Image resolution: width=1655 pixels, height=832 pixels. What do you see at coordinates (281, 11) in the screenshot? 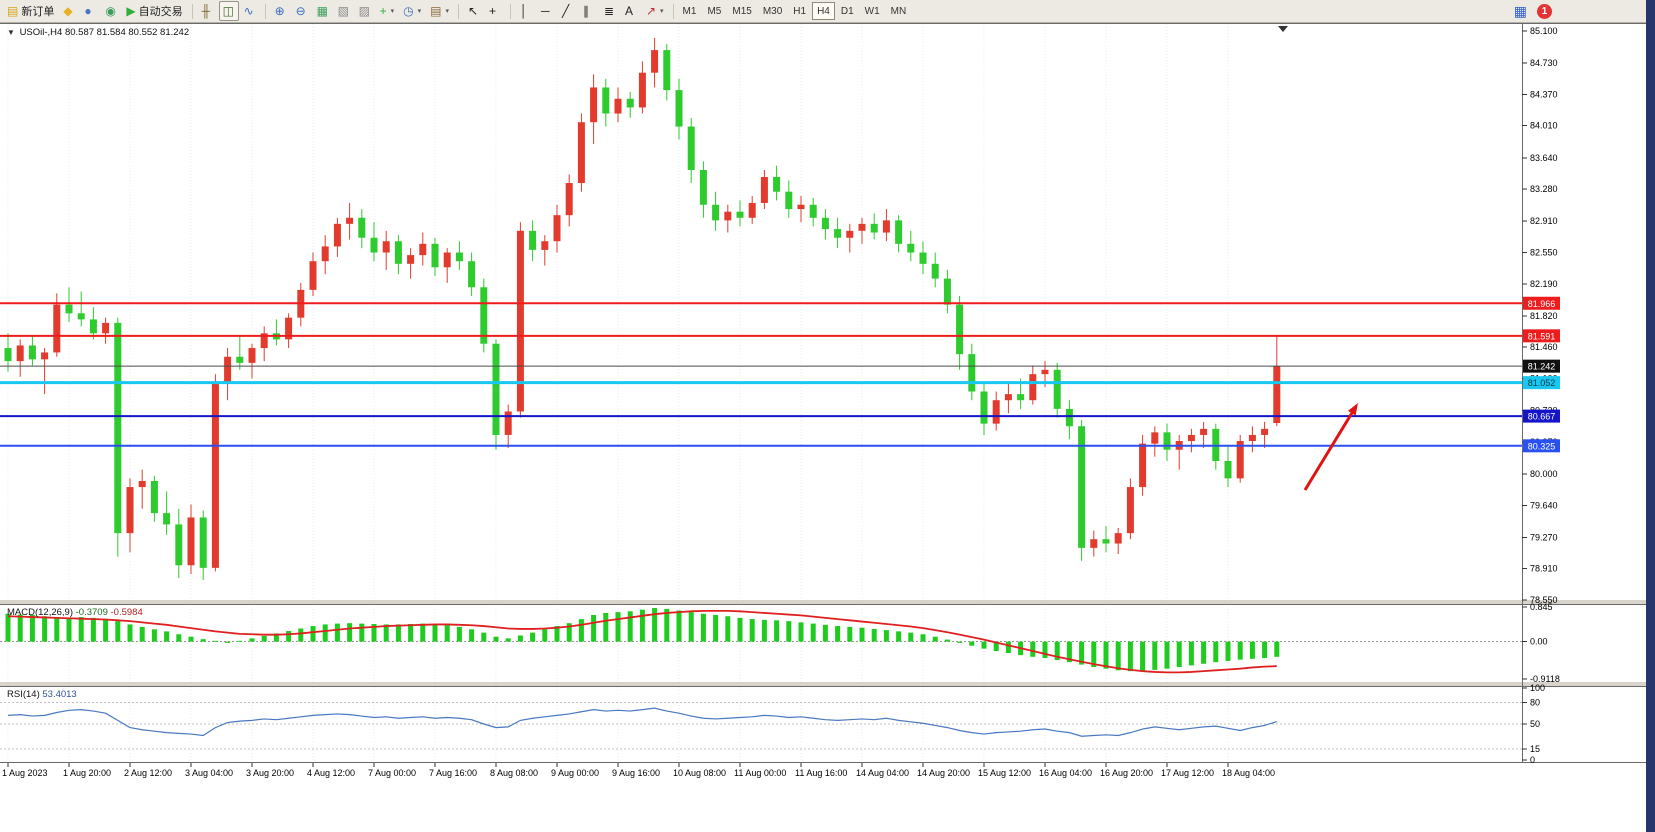
I see `zoom-in-icon: ⊕` at bounding box center [281, 11].